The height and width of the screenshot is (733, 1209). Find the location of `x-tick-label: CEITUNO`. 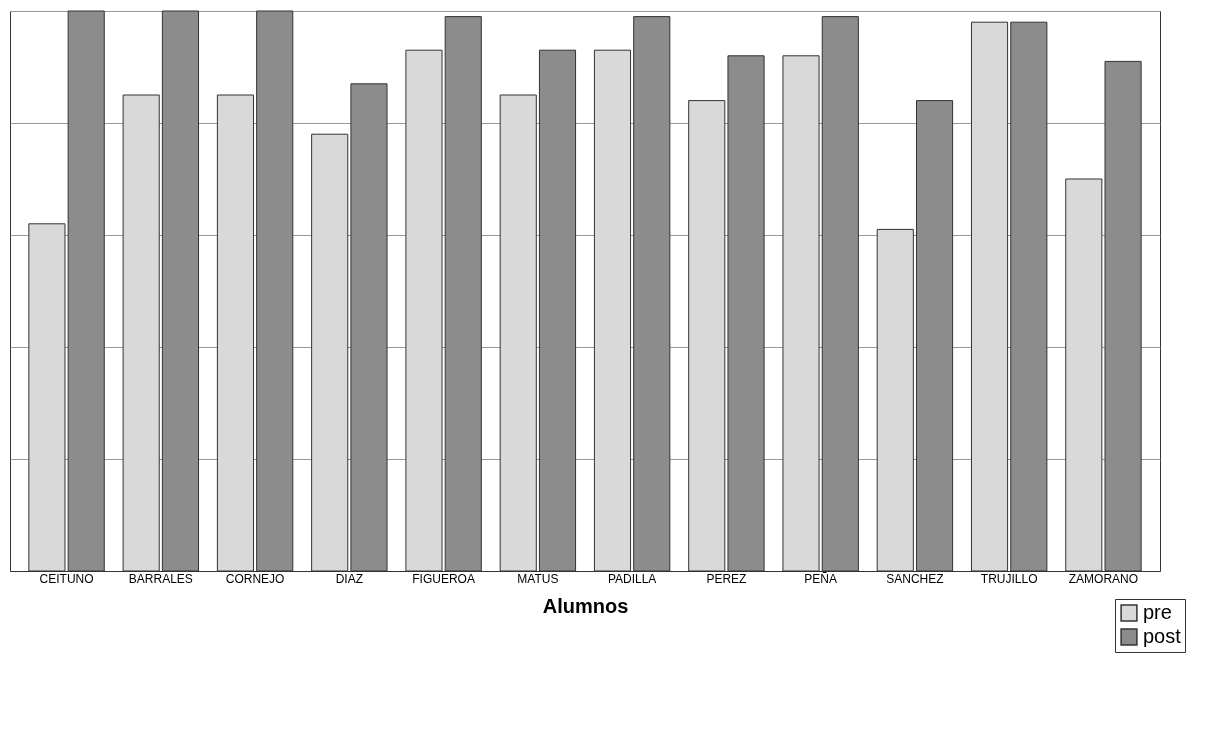

x-tick-label: CEITUNO is located at coordinates (66, 578).